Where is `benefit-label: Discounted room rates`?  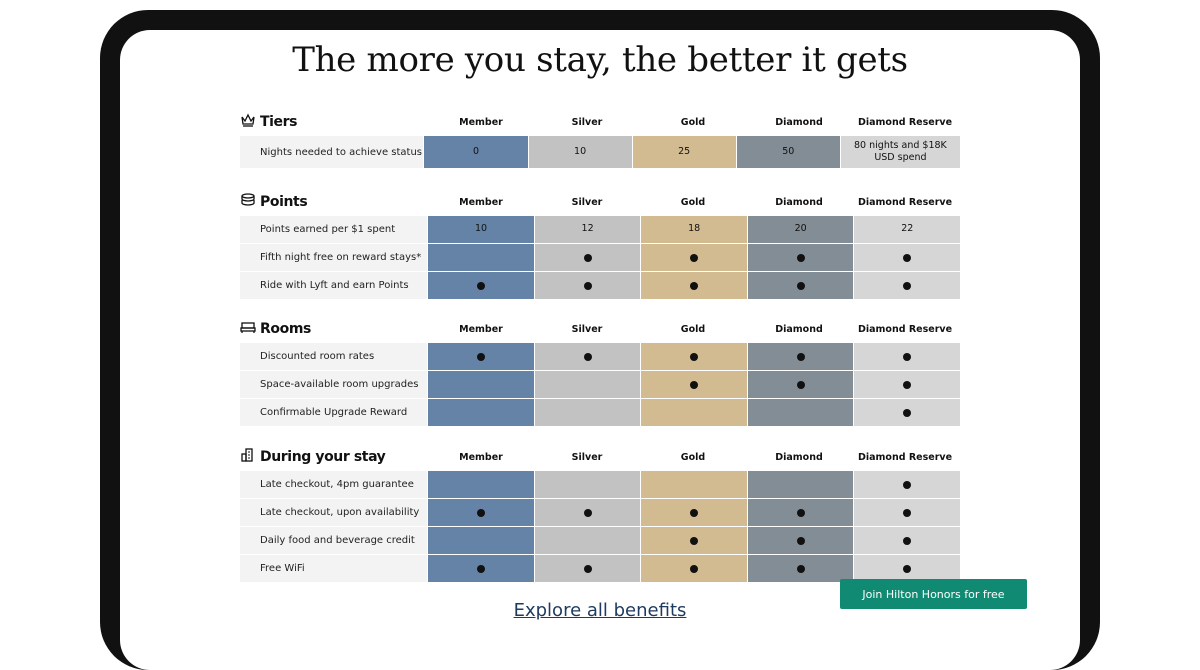 benefit-label: Discounted room rates is located at coordinates (334, 356).